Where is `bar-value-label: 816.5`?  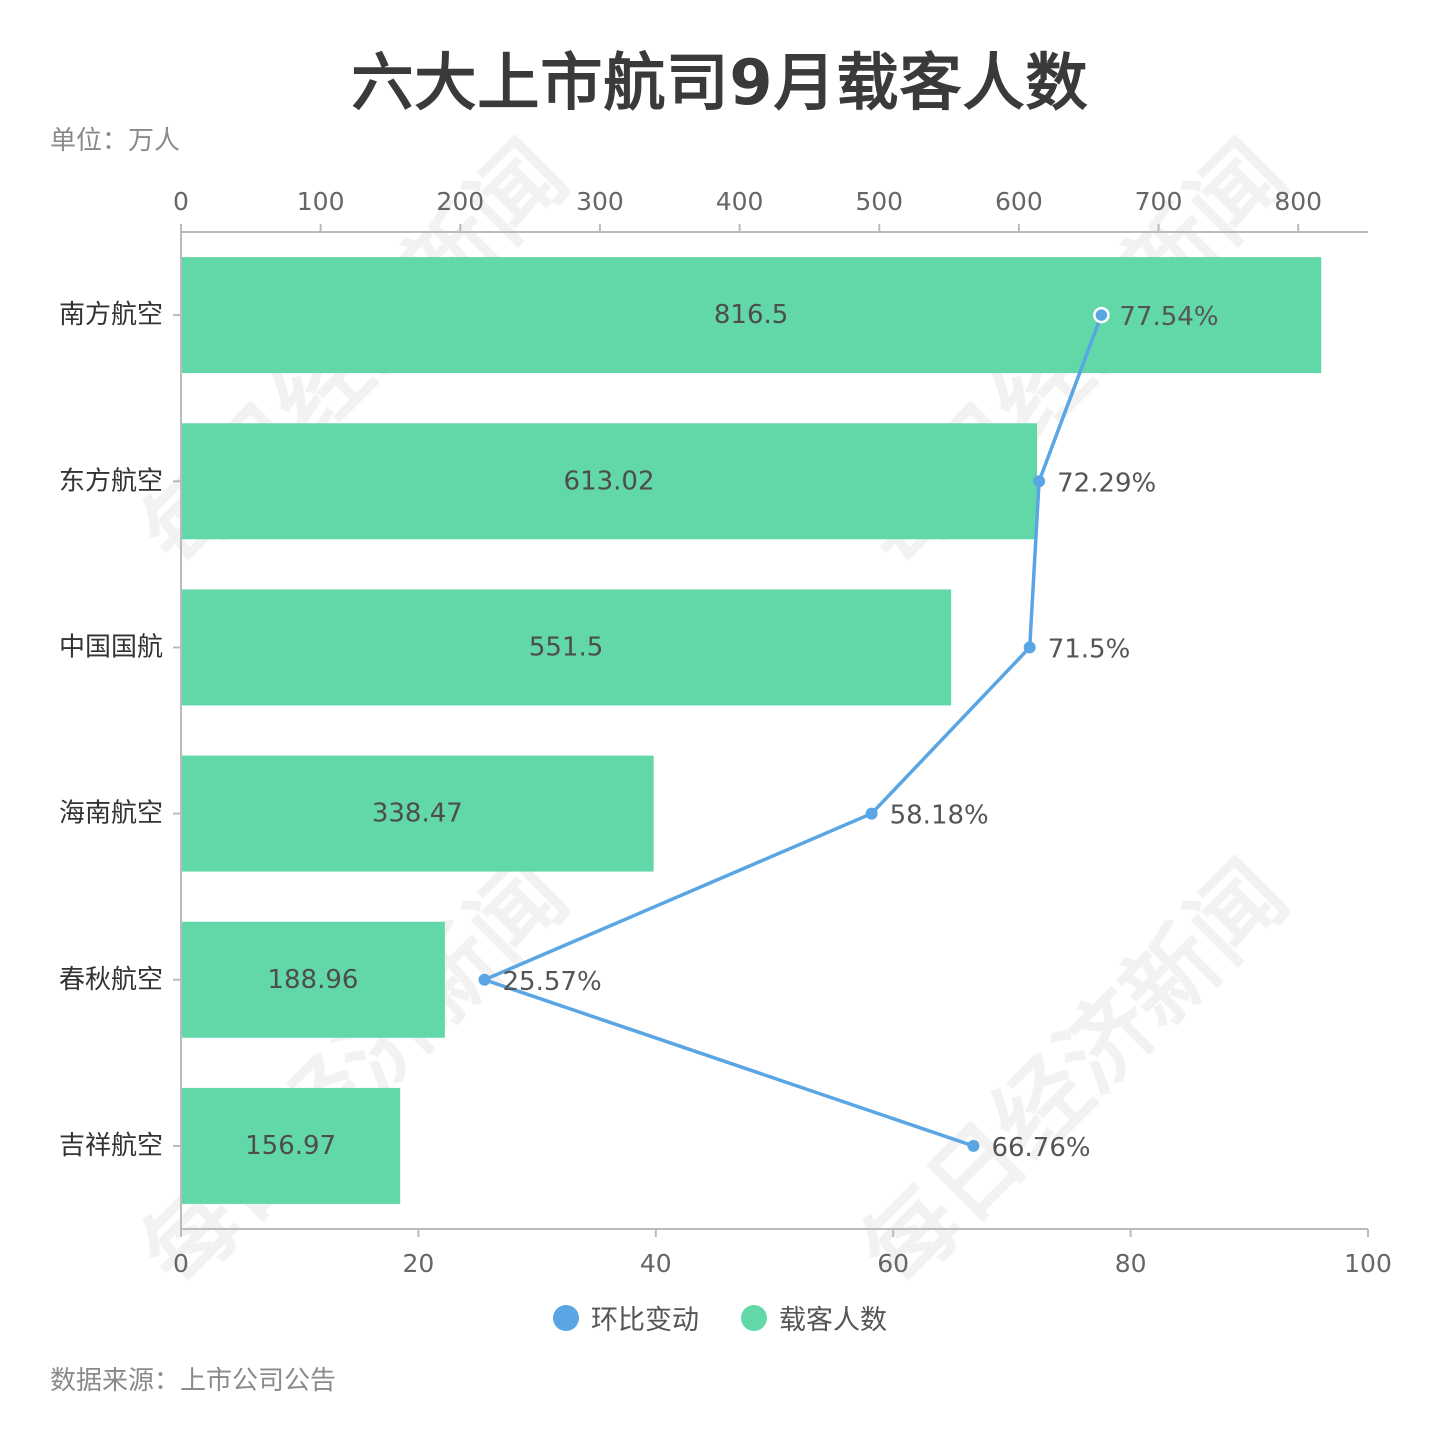 bar-value-label: 816.5 is located at coordinates (751, 315).